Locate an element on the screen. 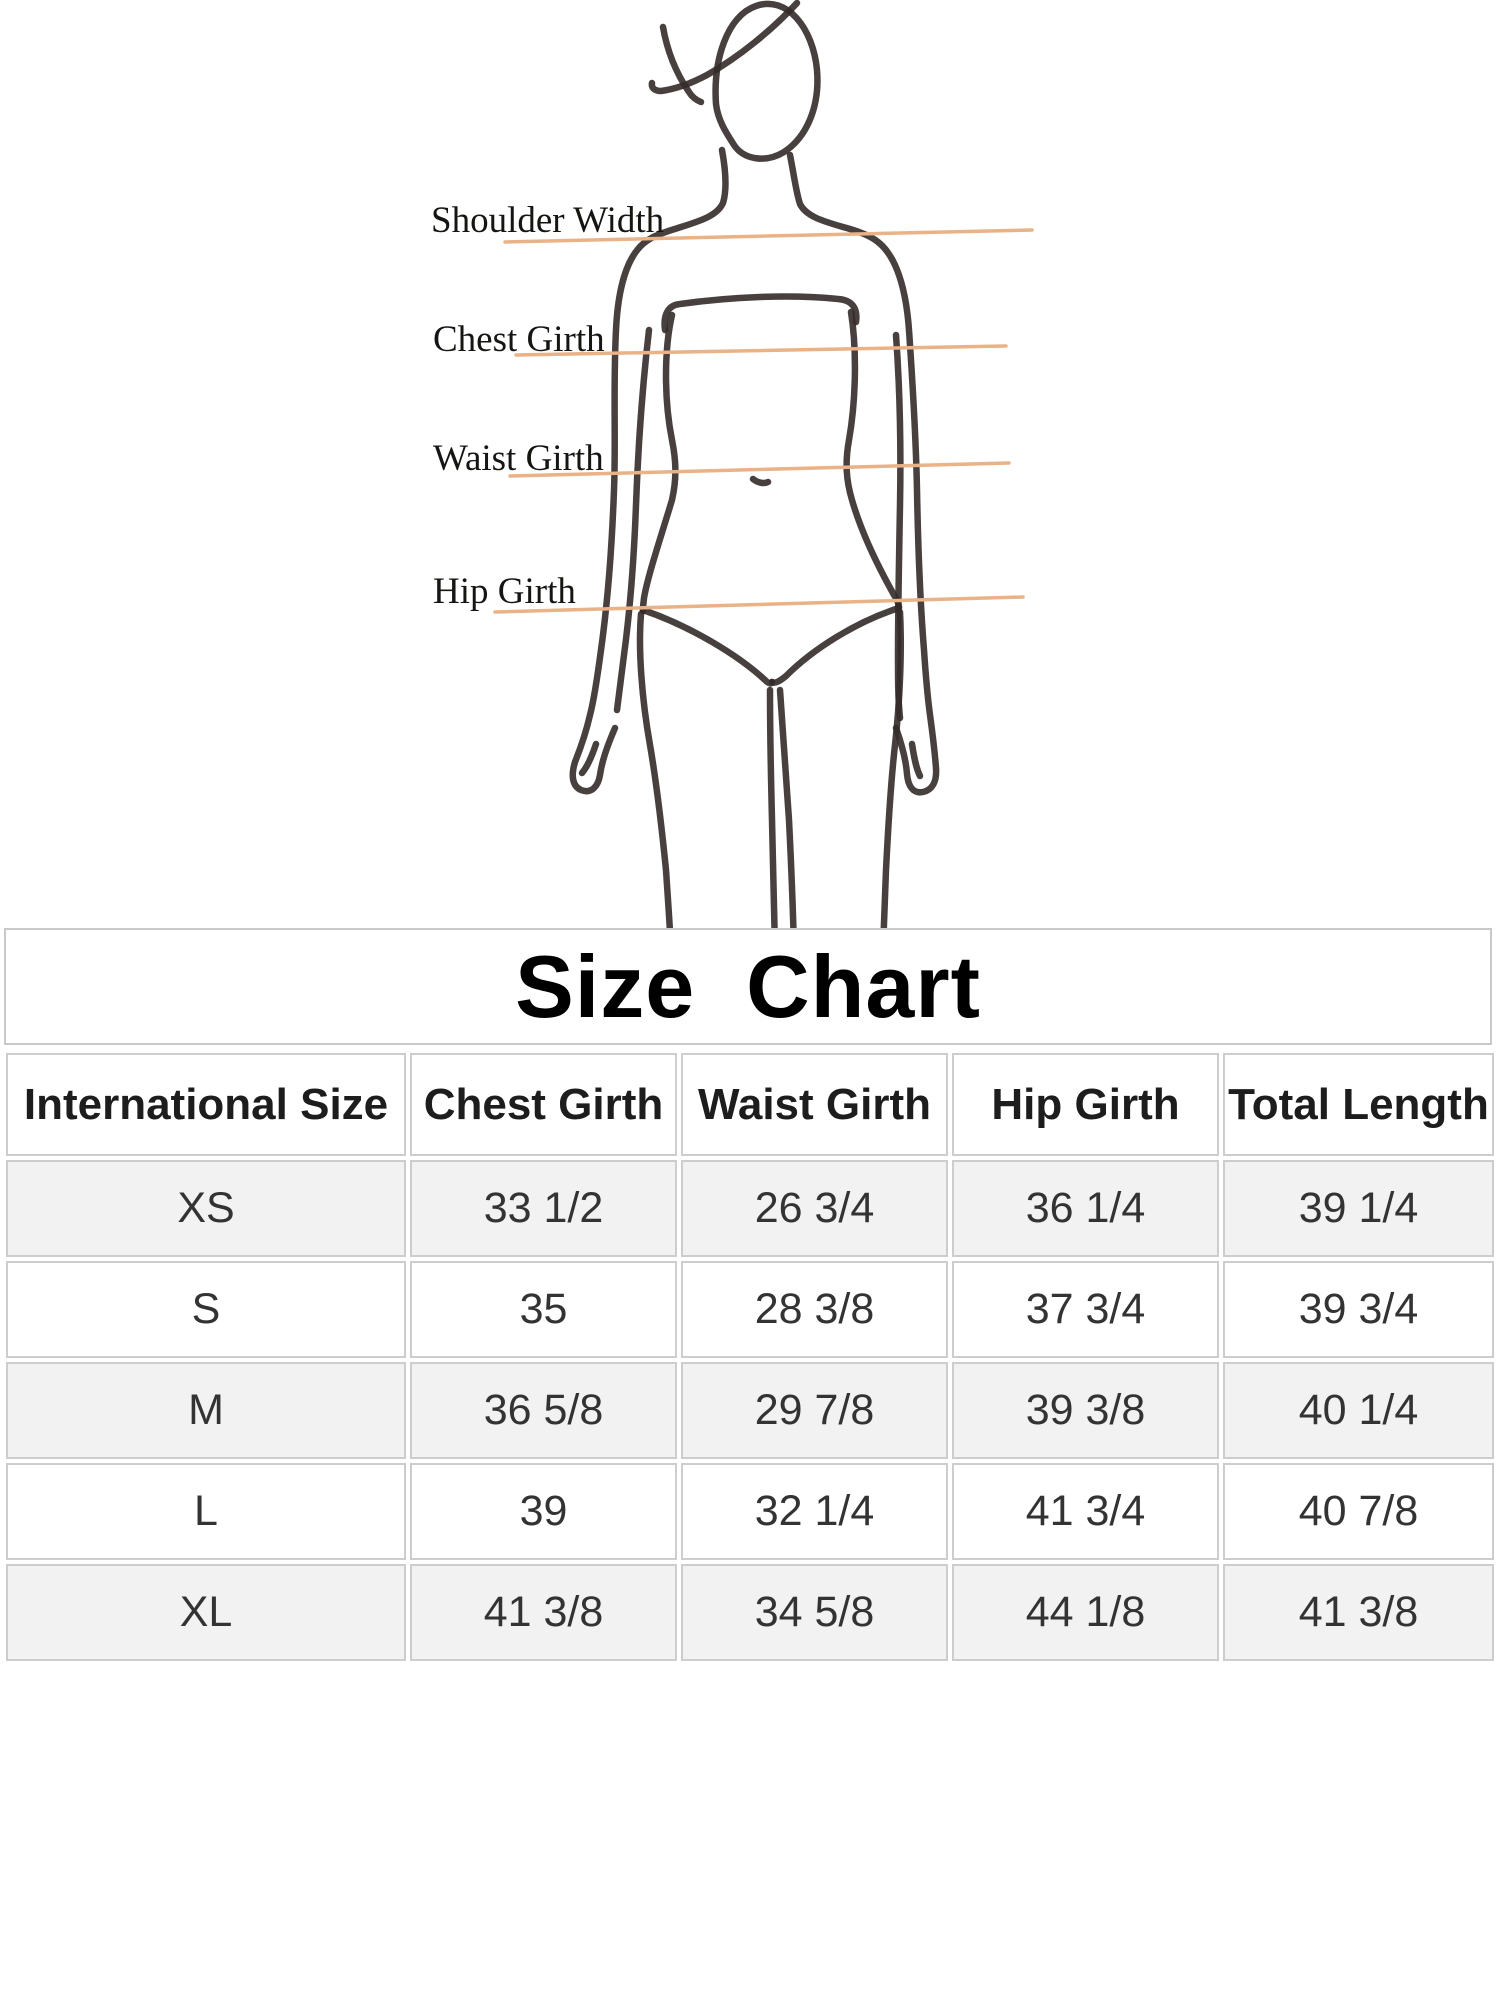 Image resolution: width=1500 pixels, height=2000 pixels. table-row-xl: XL 41 3/8 34 5/8 44 1/8 41 3/8 is located at coordinates (750, 1612).